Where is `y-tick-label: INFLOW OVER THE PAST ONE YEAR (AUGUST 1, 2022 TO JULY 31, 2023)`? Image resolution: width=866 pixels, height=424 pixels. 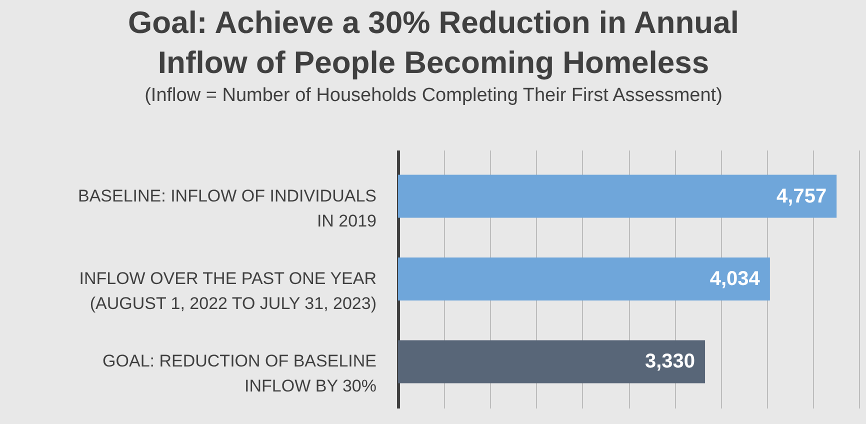
y-tick-label: INFLOW OVER THE PAST ONE YEAR (AUGUST 1, 2022 TO JULY 31, 2023) is located at coordinates (227, 291).